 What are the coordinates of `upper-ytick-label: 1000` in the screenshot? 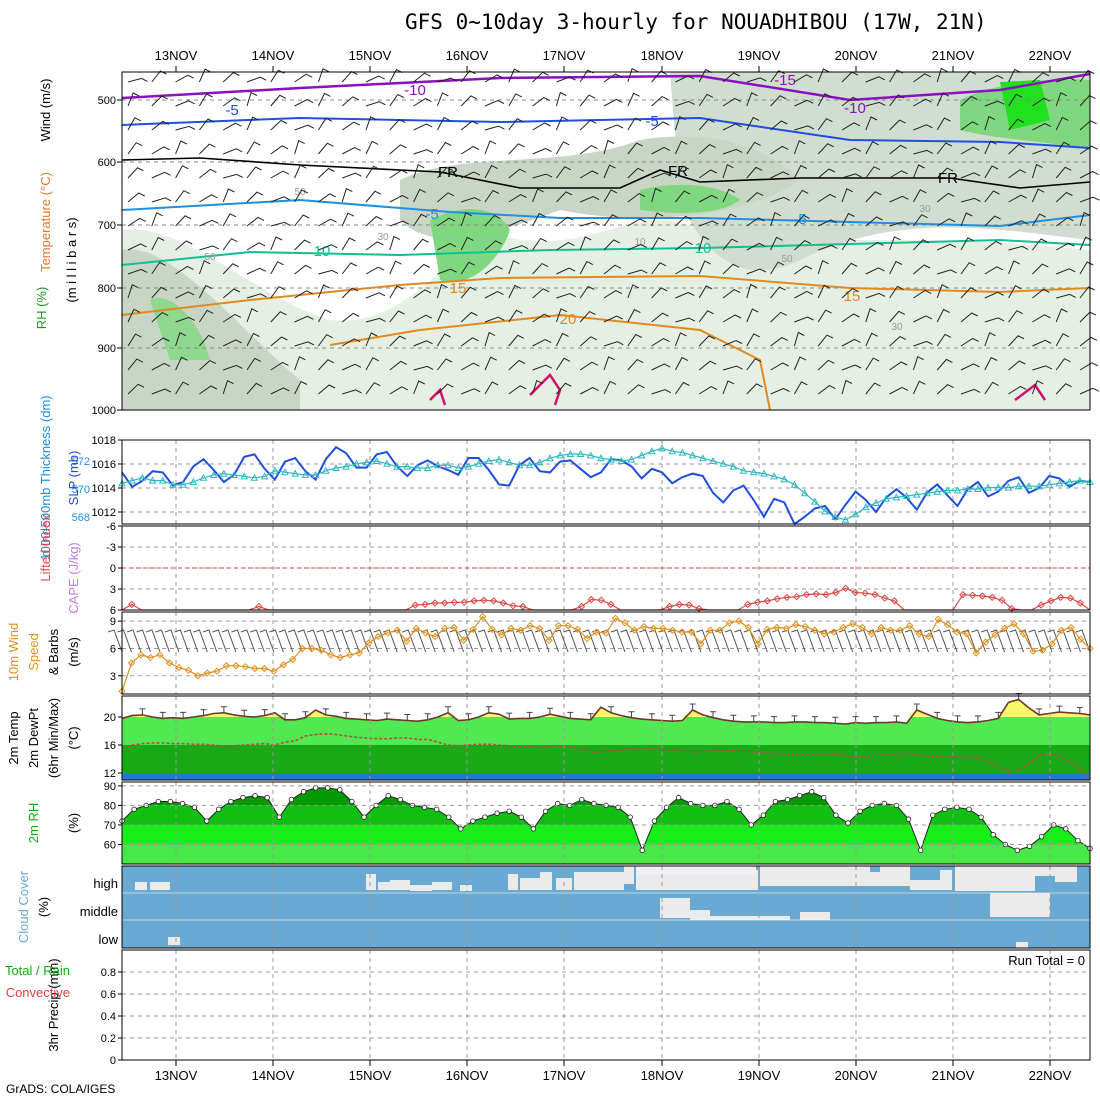 It's located at (104, 411).